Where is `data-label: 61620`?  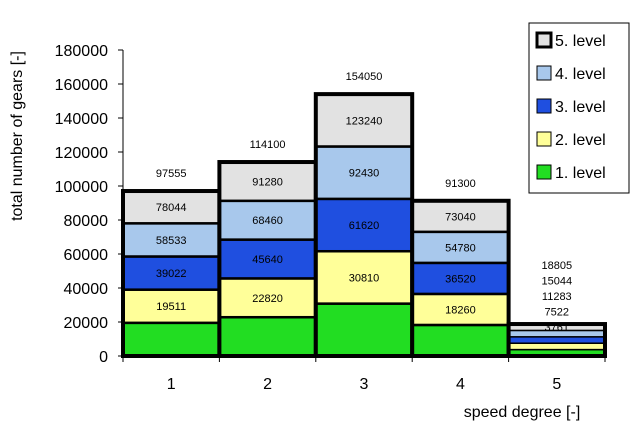 data-label: 61620 is located at coordinates (364, 226).